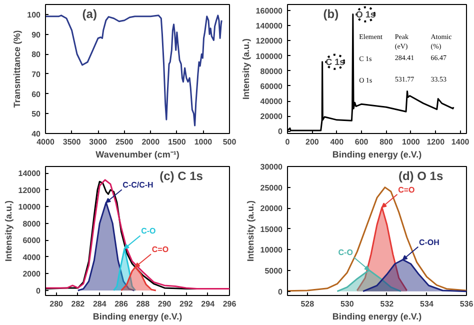 The width and height of the screenshot is (474, 325). I want to click on annotation: O 1s, so click(366, 14).